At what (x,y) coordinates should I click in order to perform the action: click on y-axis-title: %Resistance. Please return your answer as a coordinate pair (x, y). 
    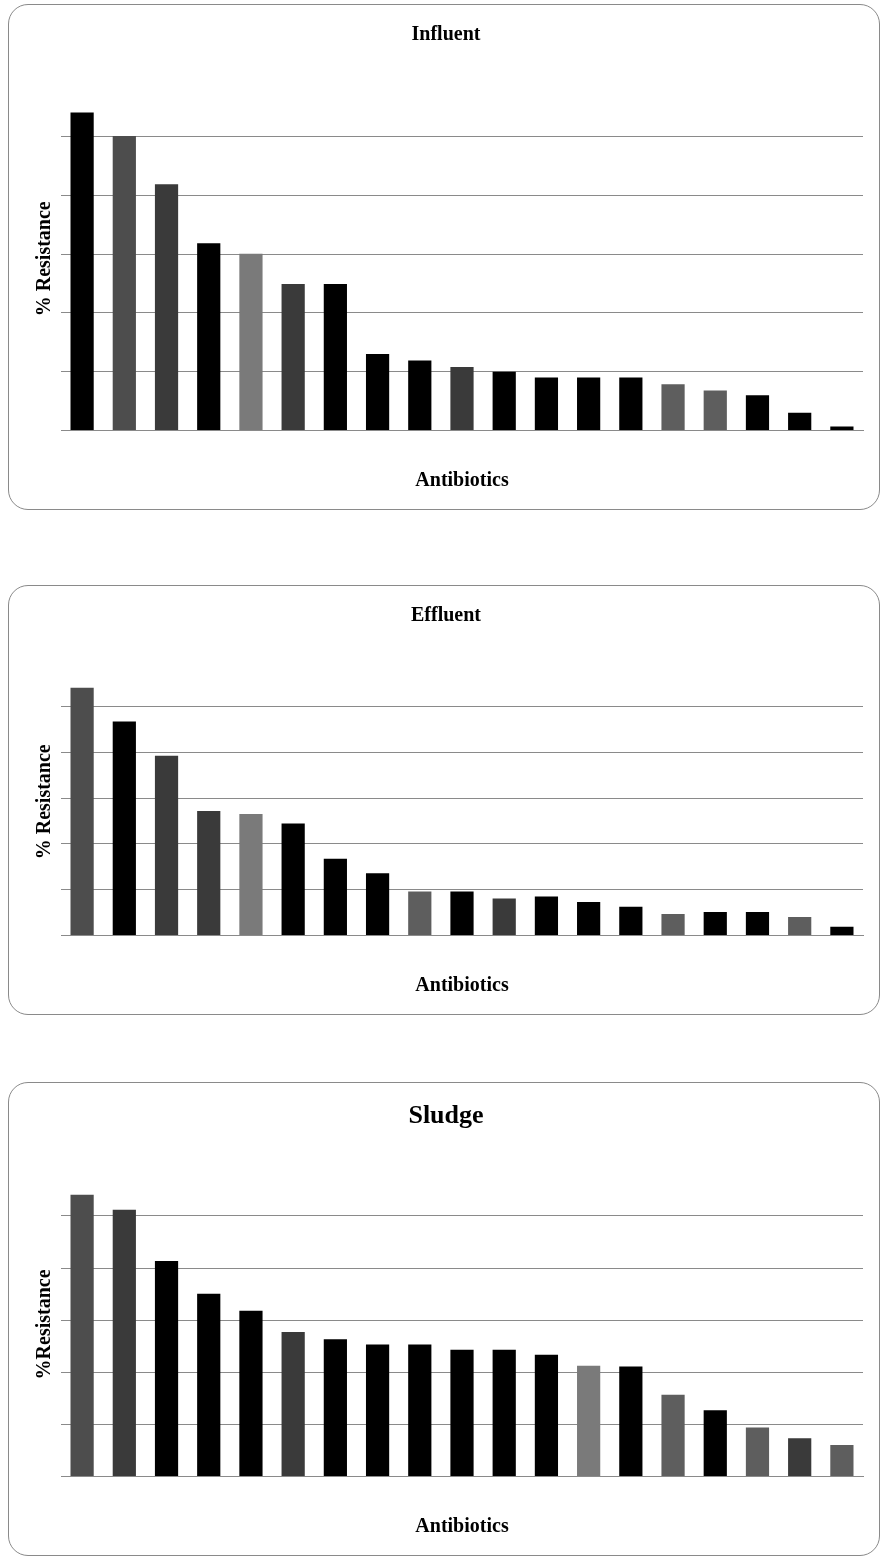
    Looking at the image, I should click on (43, 1324).